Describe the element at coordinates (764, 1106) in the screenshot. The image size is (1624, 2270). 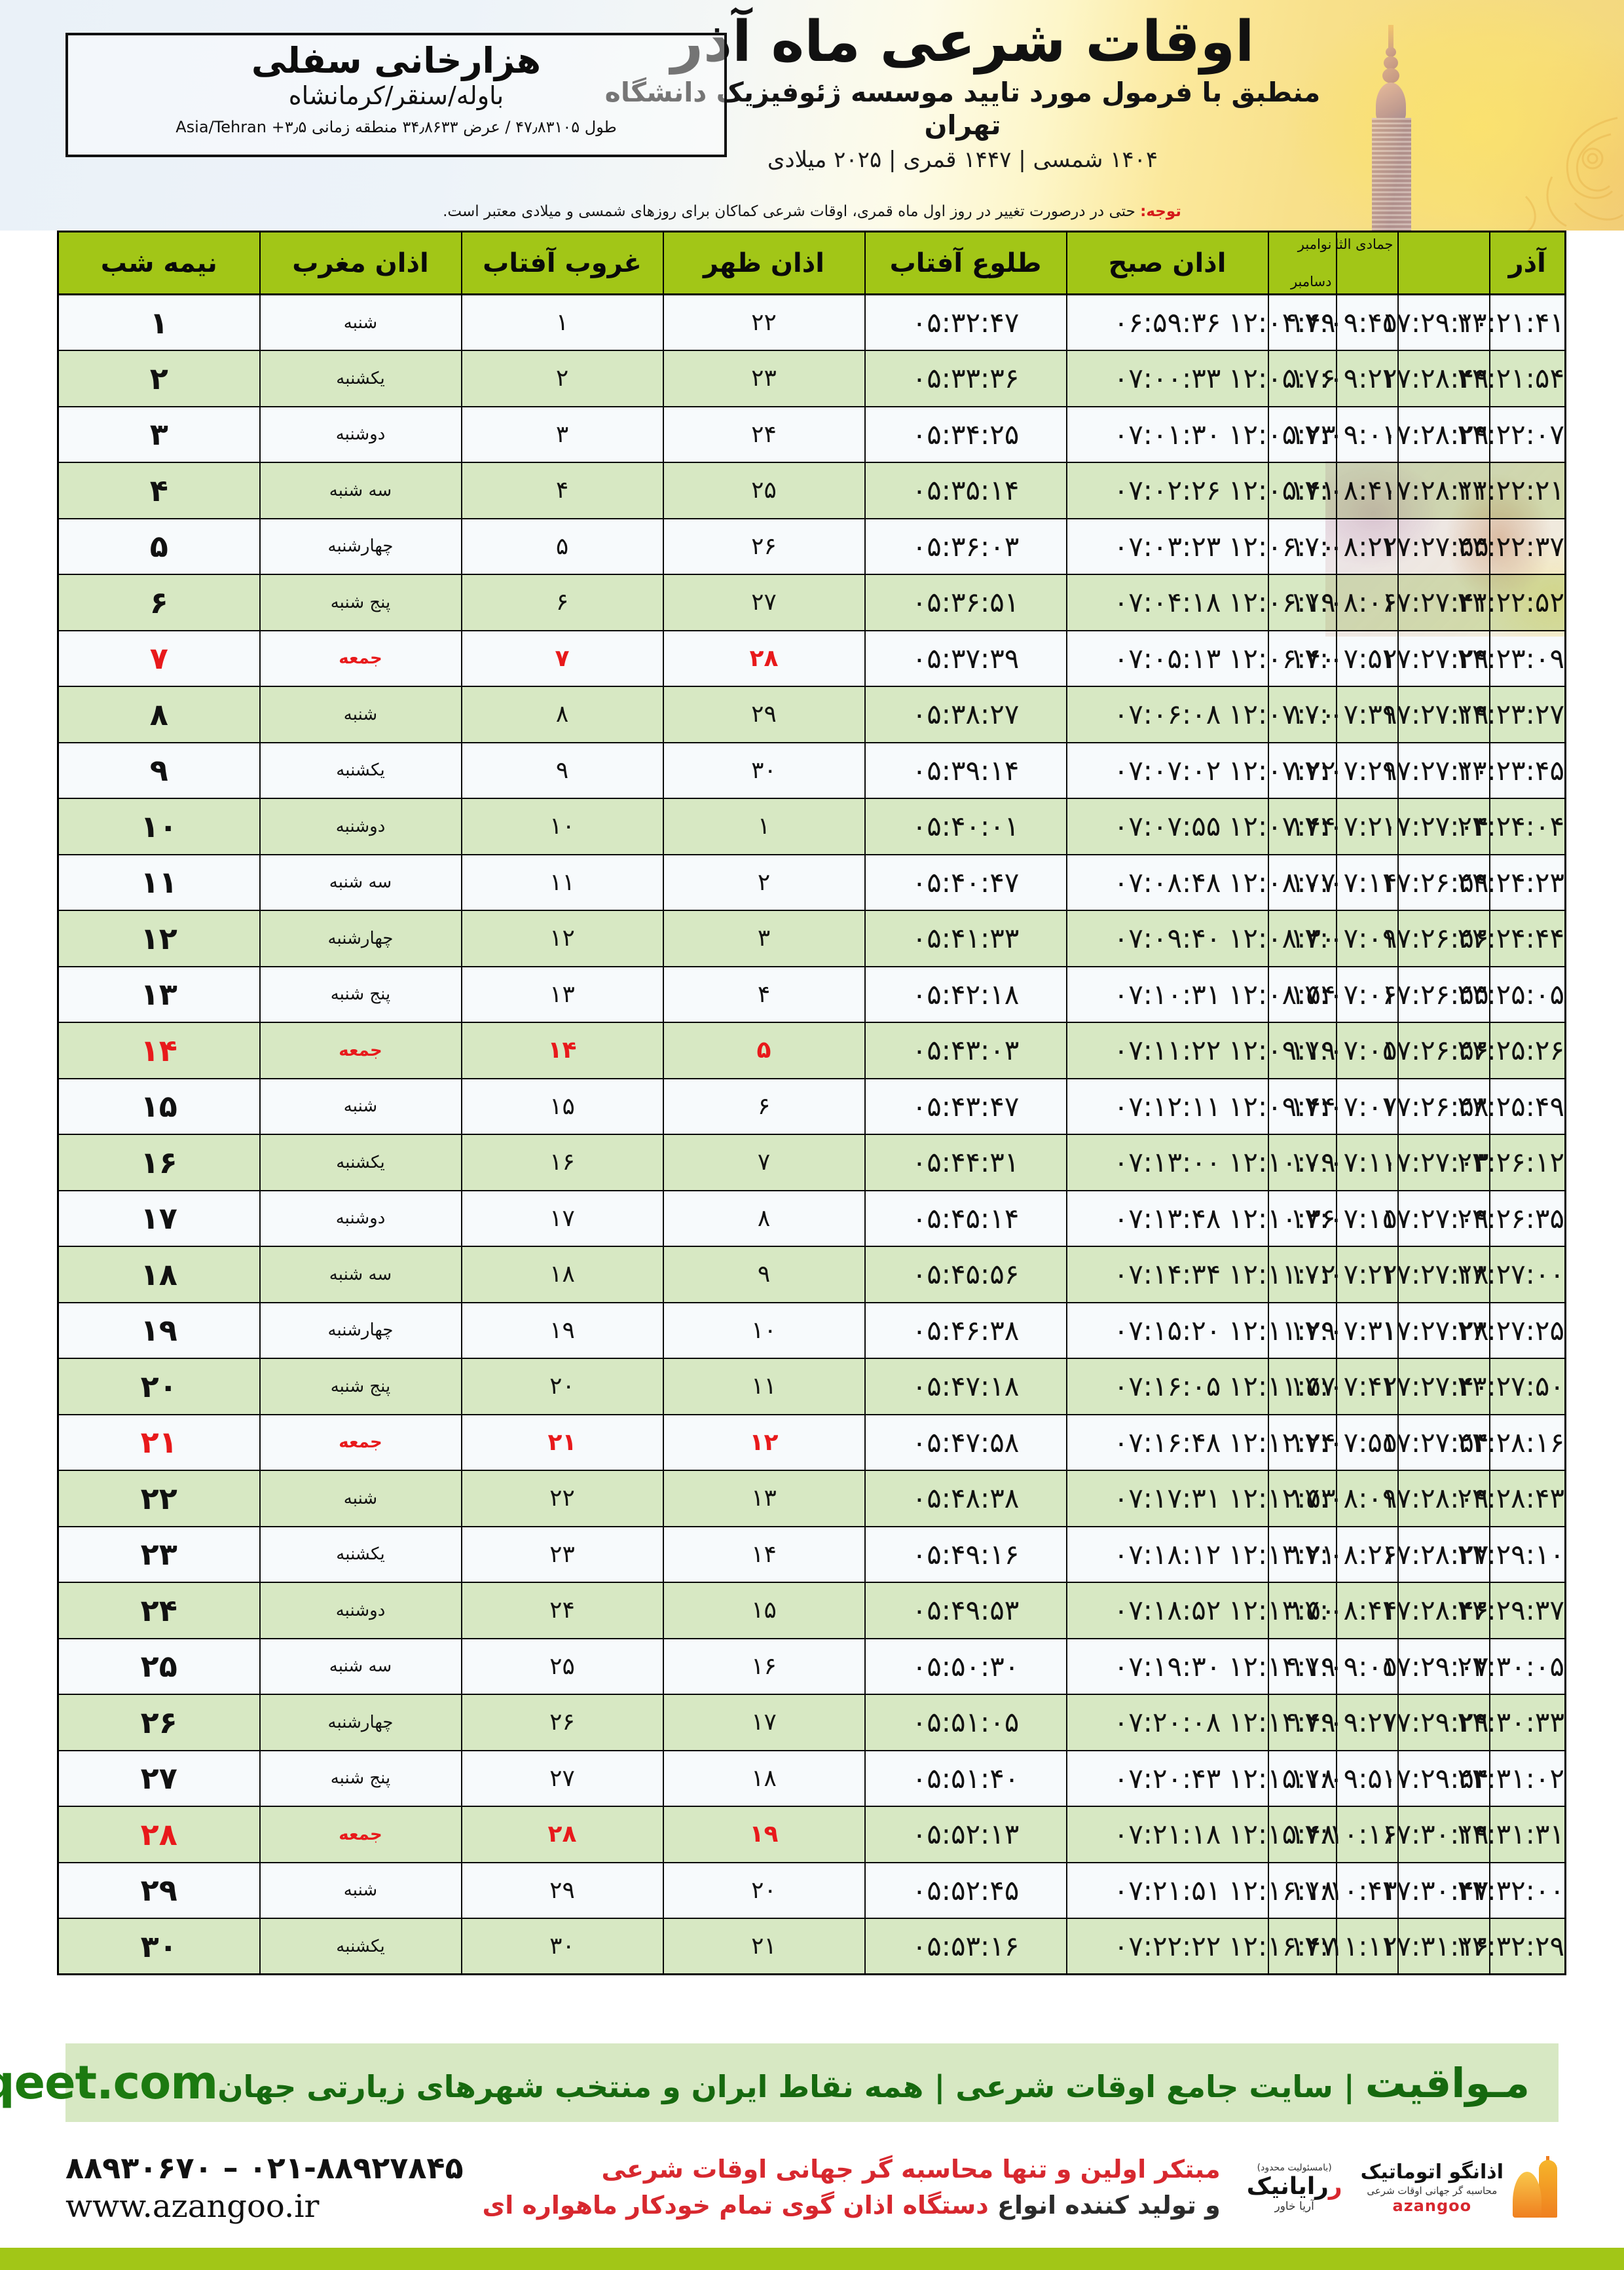
I see `cell-greg: ۶` at that location.